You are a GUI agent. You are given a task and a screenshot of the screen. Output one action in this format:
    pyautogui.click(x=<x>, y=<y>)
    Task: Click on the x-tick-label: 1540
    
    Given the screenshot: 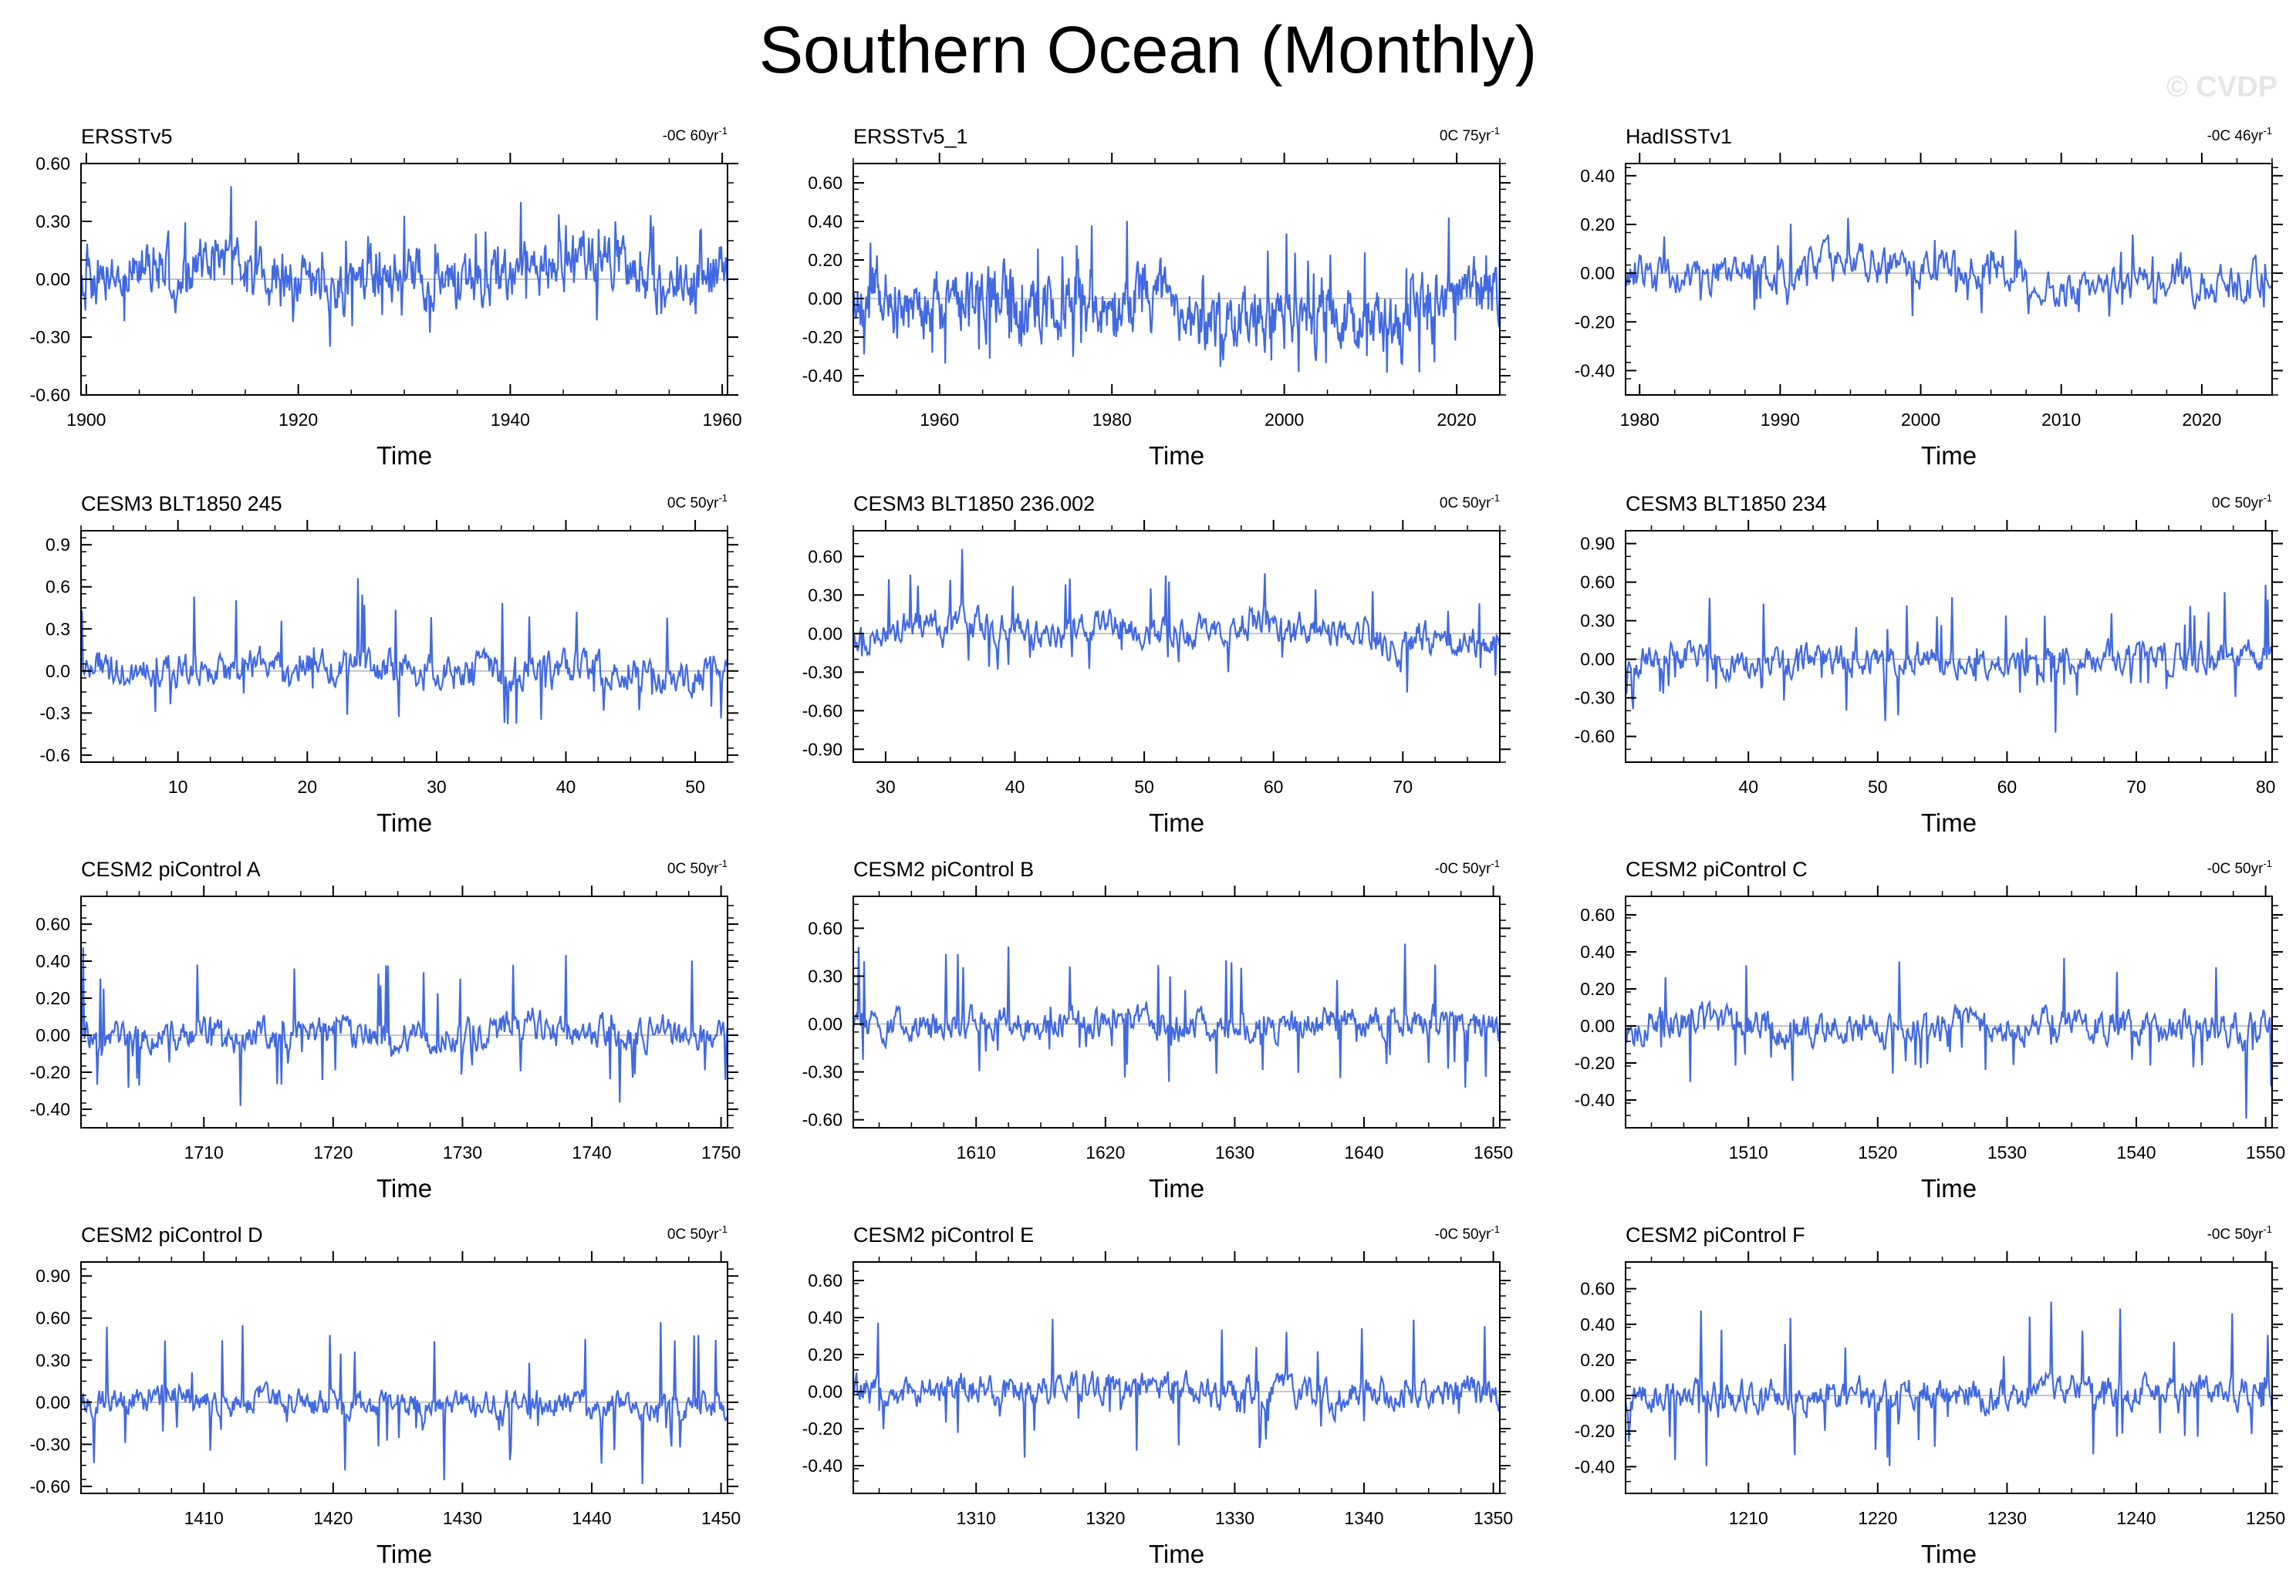 What is the action you would take?
    pyautogui.click(x=2136, y=1152)
    